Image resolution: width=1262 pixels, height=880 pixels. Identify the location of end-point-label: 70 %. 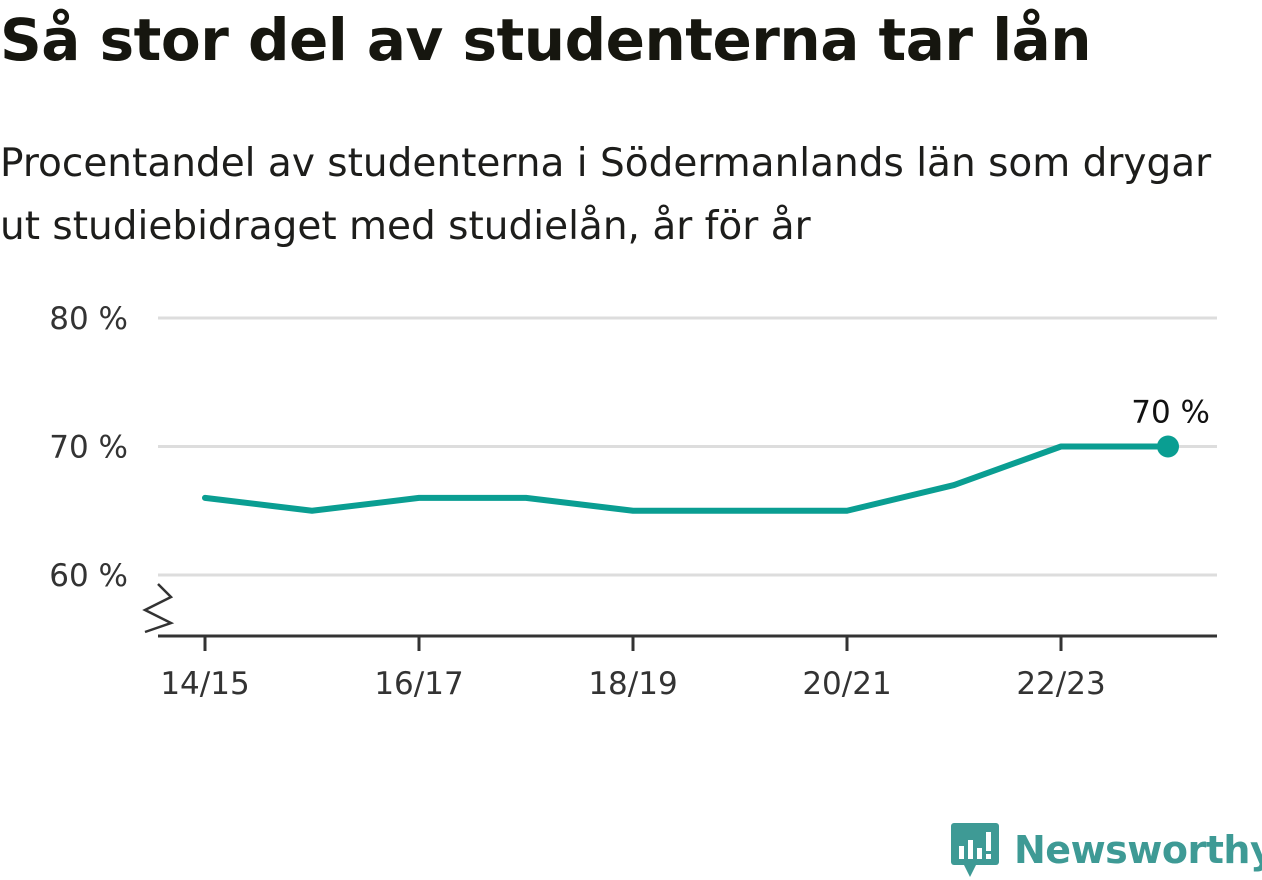
(1170, 413).